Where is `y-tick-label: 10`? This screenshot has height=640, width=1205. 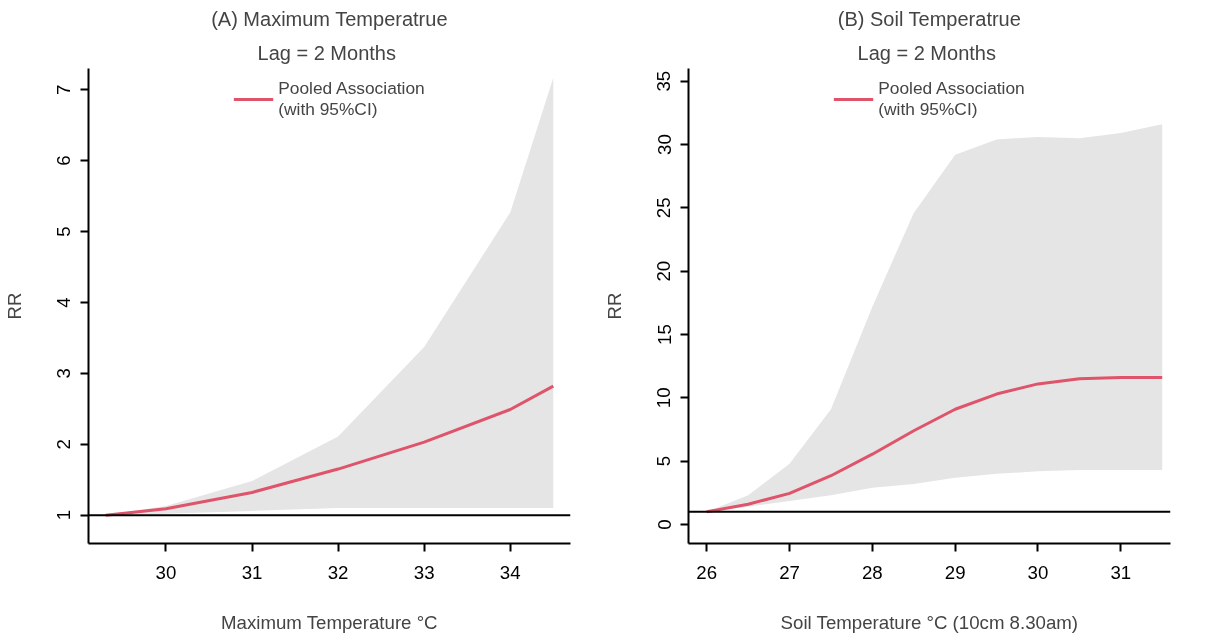 y-tick-label: 10 is located at coordinates (664, 398).